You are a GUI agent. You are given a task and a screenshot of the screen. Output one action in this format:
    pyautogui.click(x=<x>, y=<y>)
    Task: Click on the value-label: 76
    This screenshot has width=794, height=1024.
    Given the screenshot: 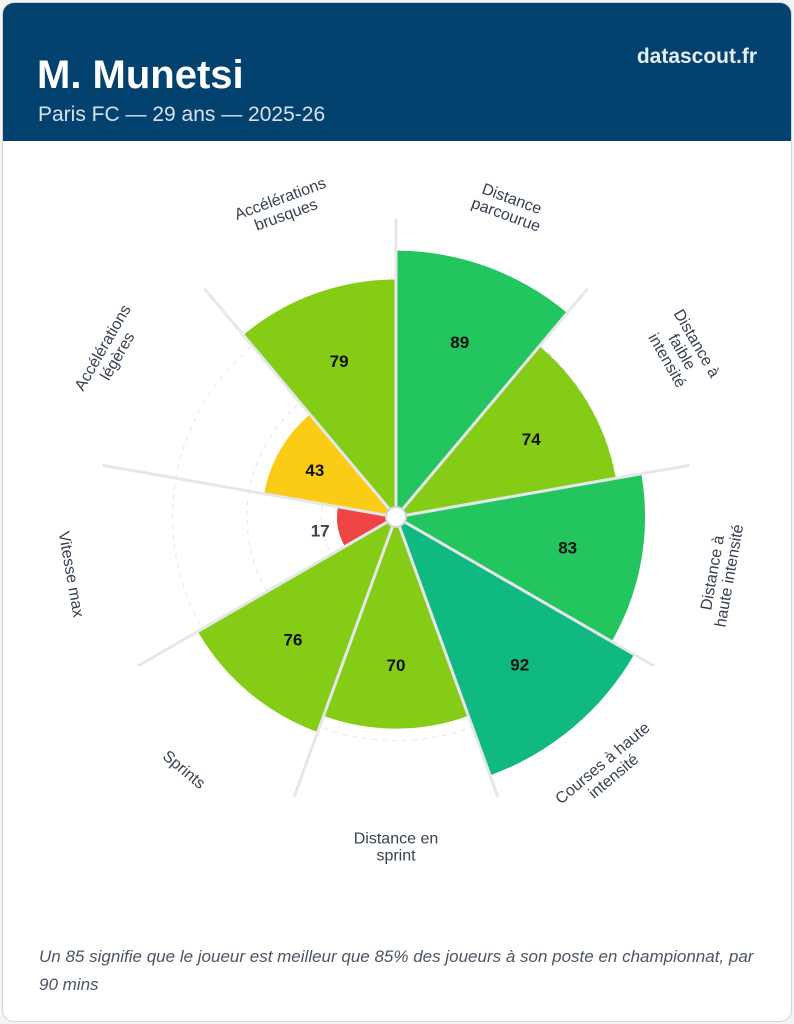 What is the action you would take?
    pyautogui.click(x=293, y=640)
    